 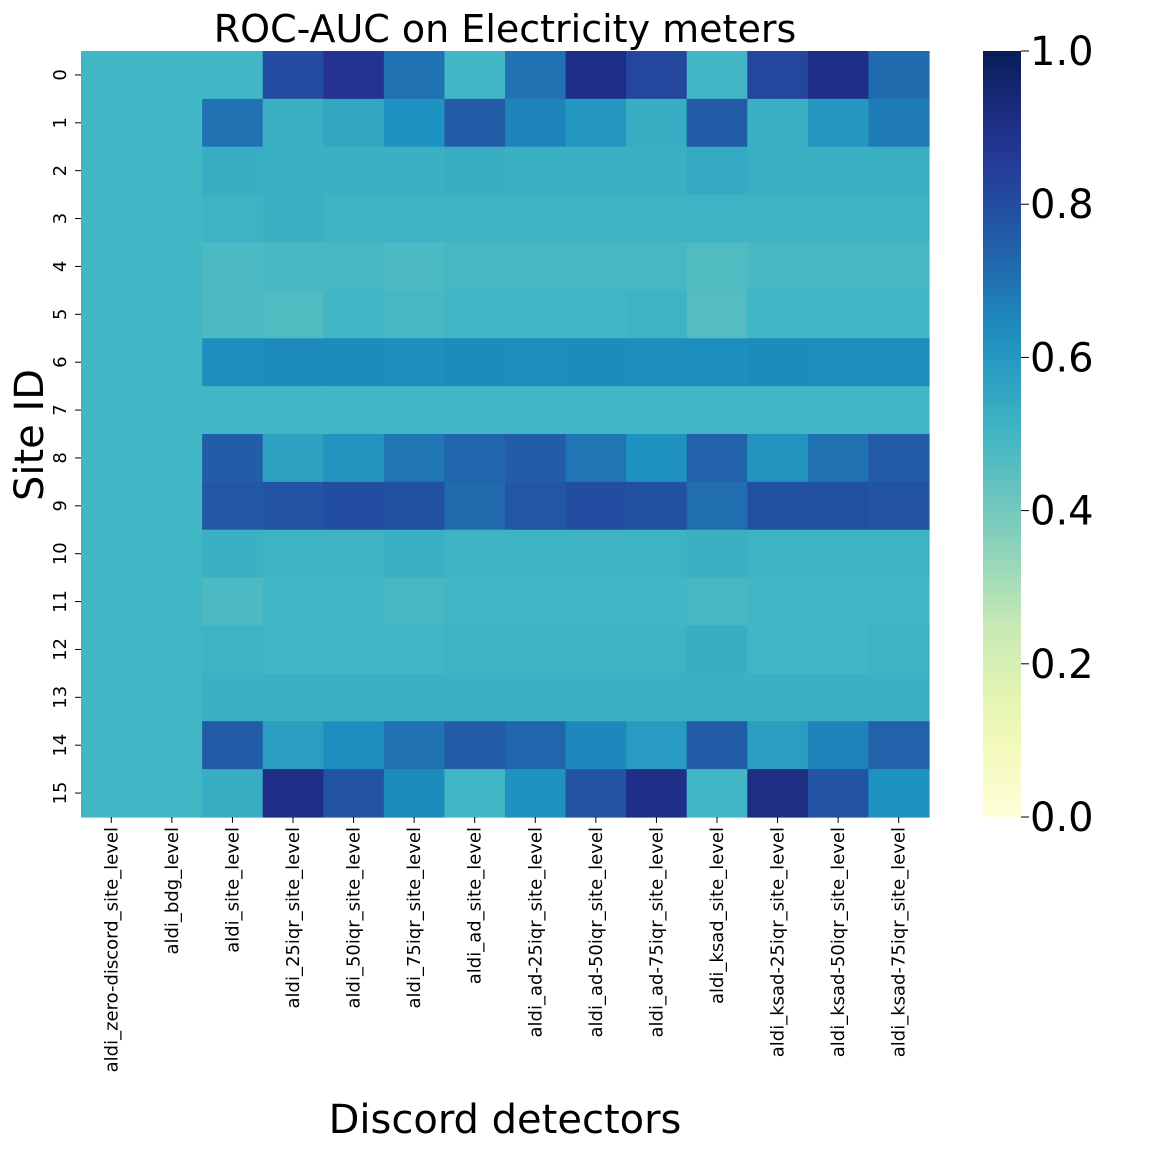 I want to click on y-tick-label: 0, so click(x=60, y=74).